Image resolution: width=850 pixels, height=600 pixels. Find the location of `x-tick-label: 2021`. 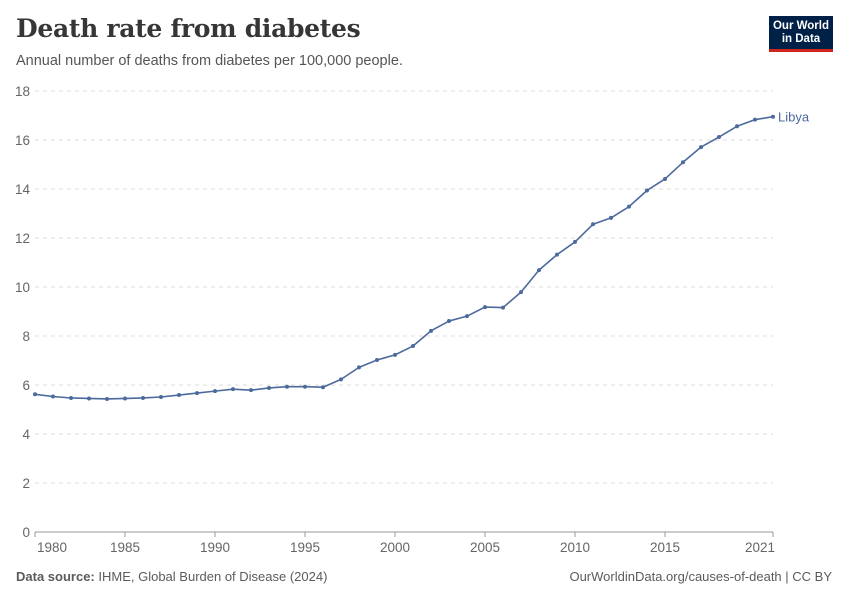

x-tick-label: 2021 is located at coordinates (760, 547).